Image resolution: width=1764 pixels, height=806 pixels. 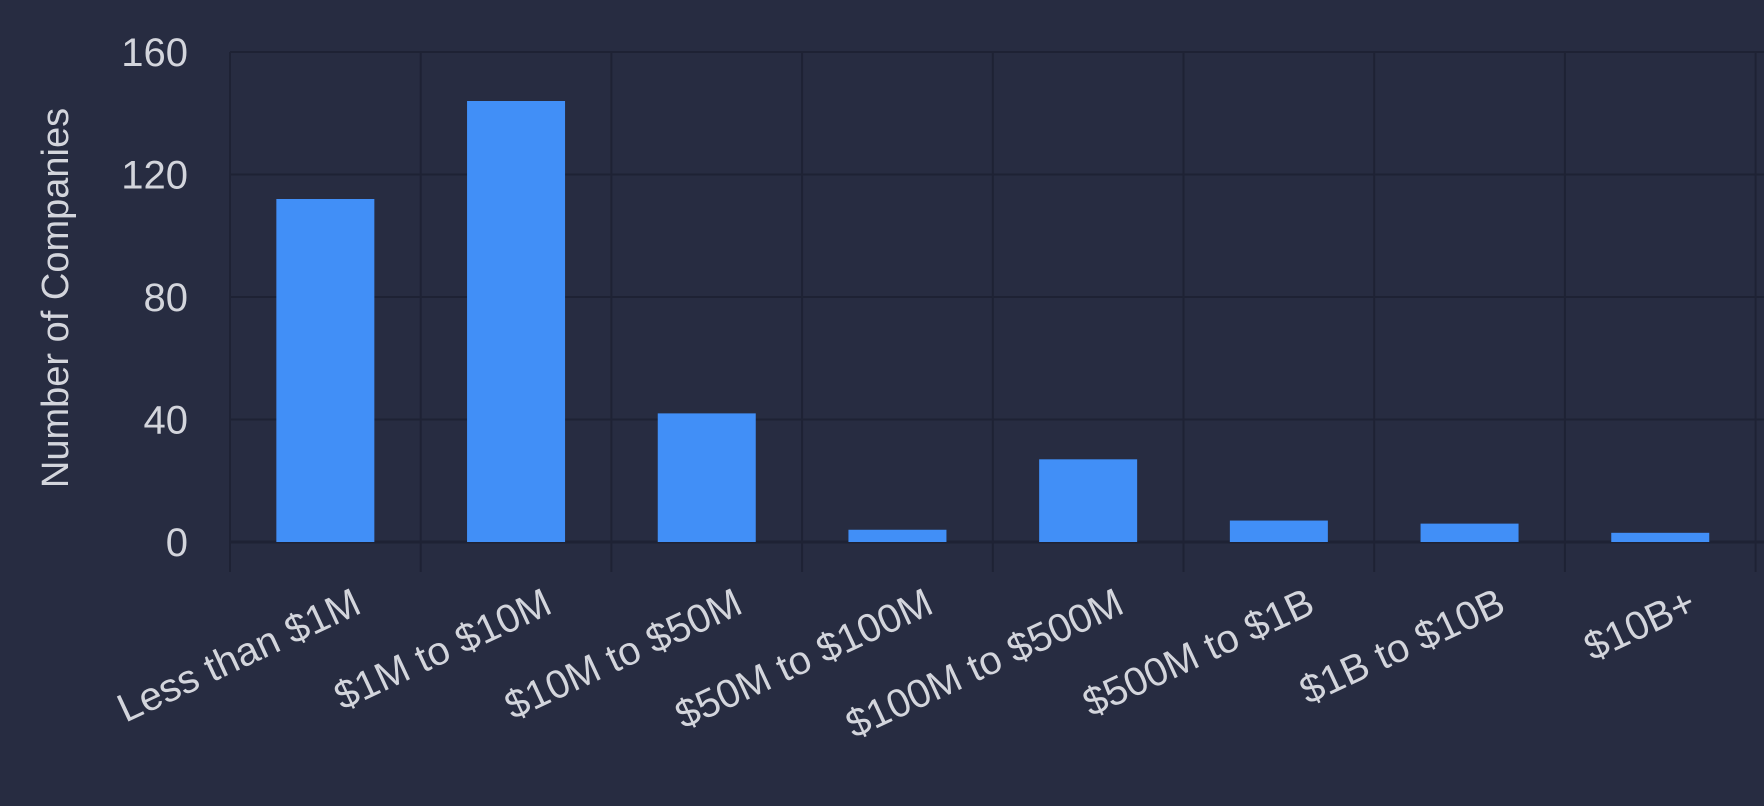 I want to click on y-axis-ticks: 0 40 80 120 160, so click(x=154, y=298).